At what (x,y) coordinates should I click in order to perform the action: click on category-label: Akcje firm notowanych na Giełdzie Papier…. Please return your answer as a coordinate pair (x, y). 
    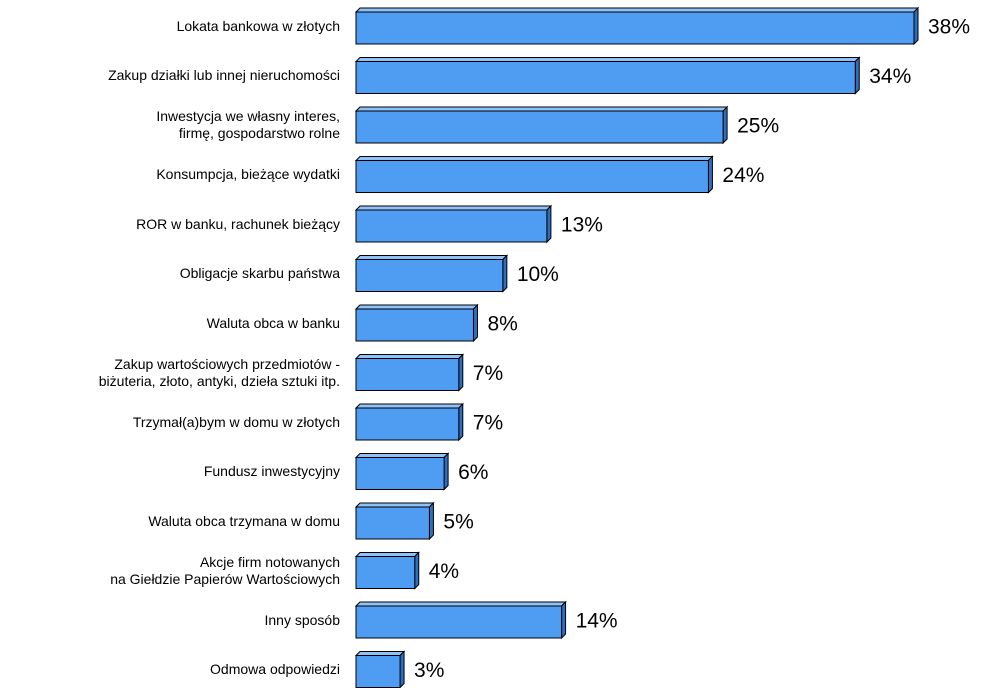
    Looking at the image, I should click on (225, 570).